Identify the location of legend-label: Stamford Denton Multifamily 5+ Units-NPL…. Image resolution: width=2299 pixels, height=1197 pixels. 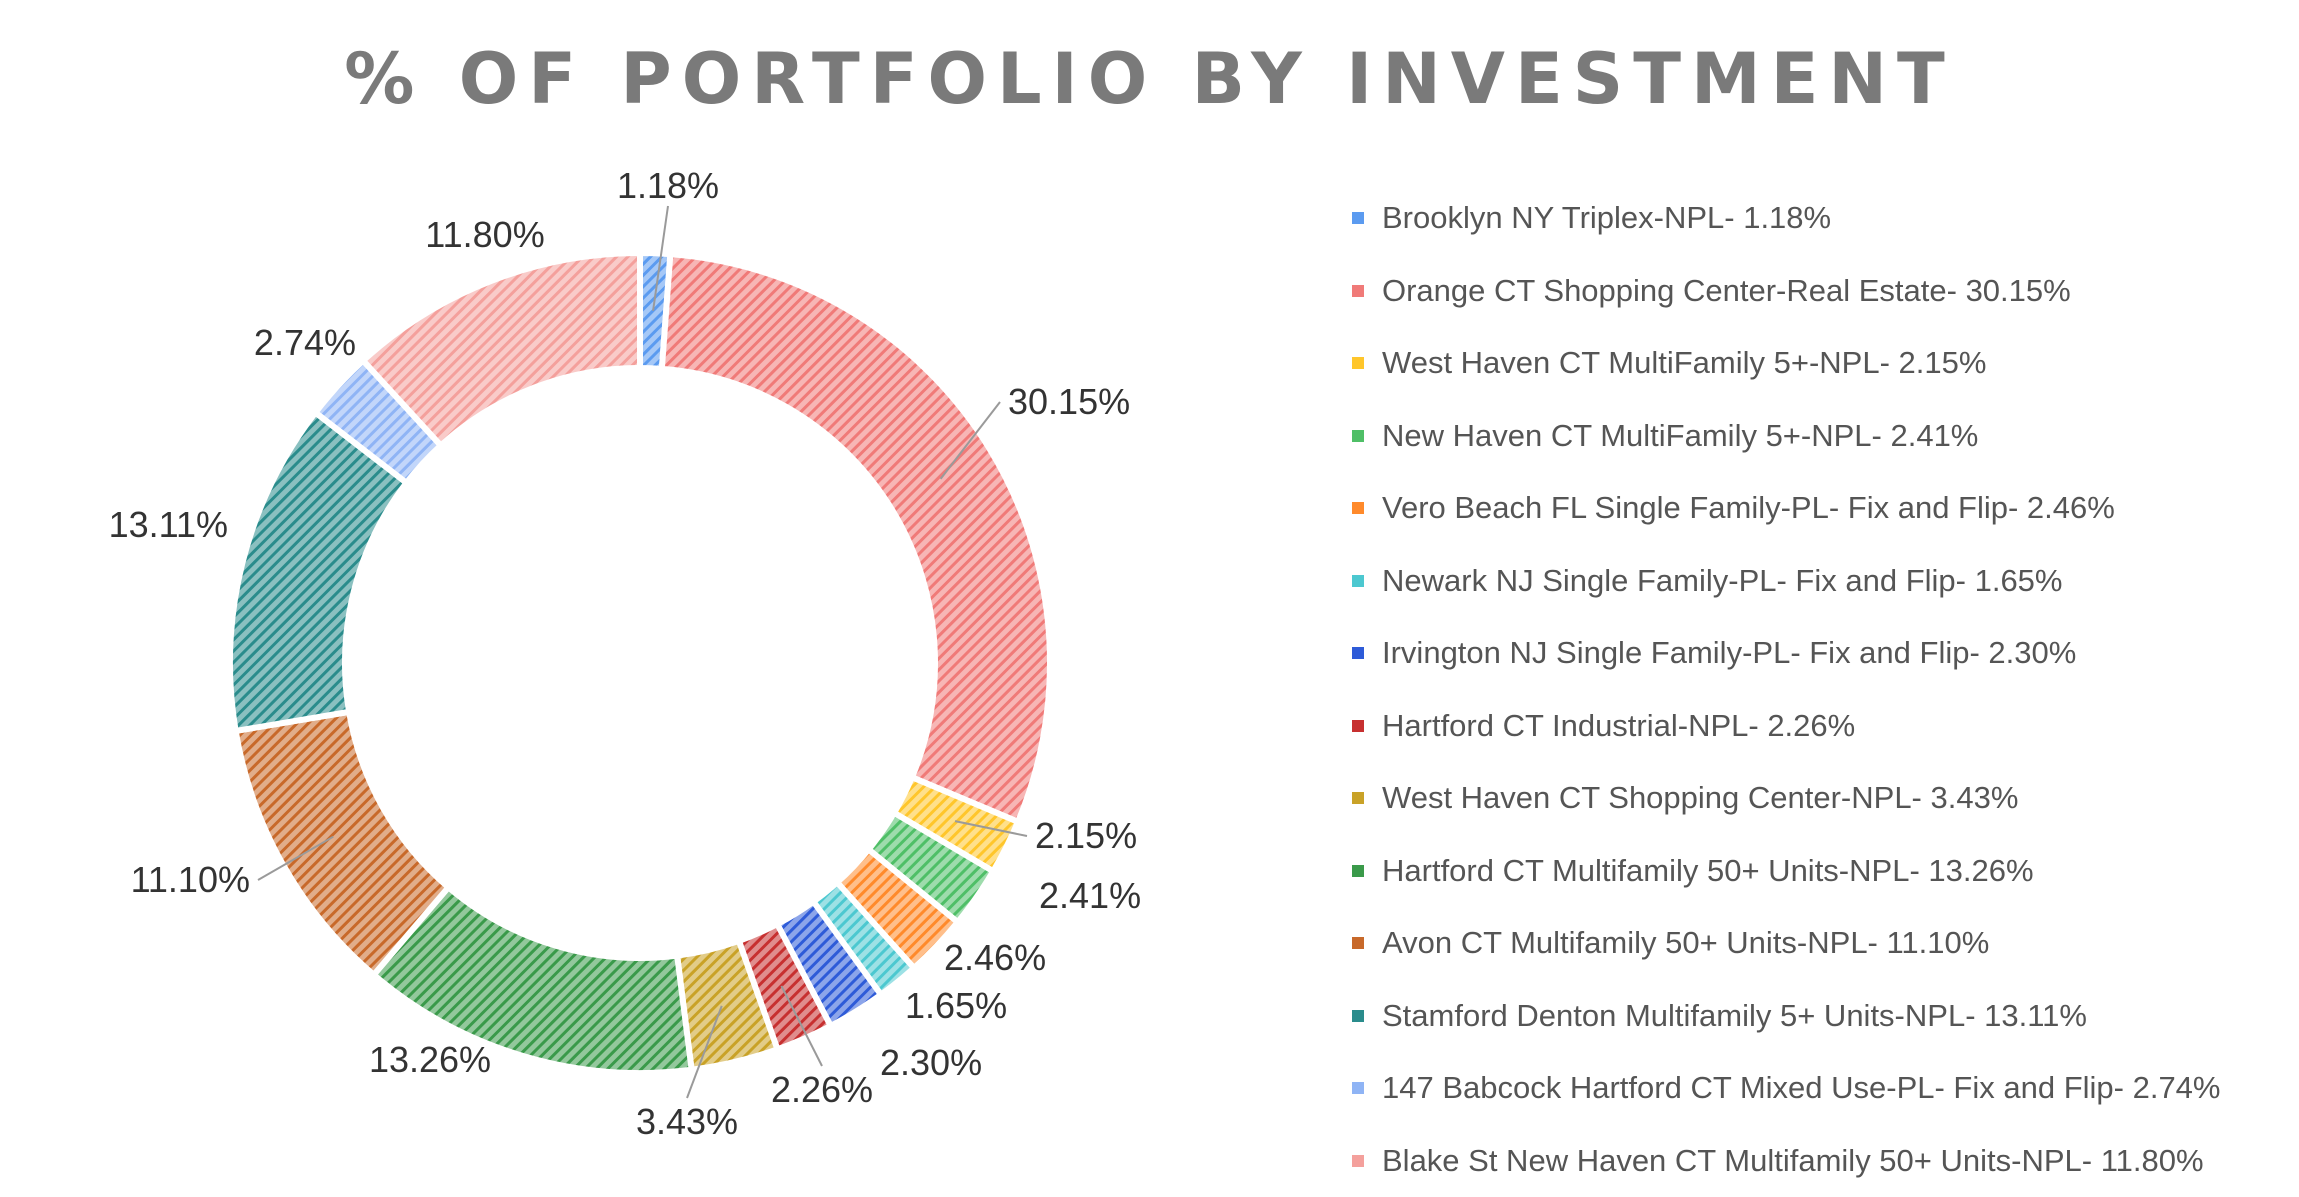
(1734, 1016).